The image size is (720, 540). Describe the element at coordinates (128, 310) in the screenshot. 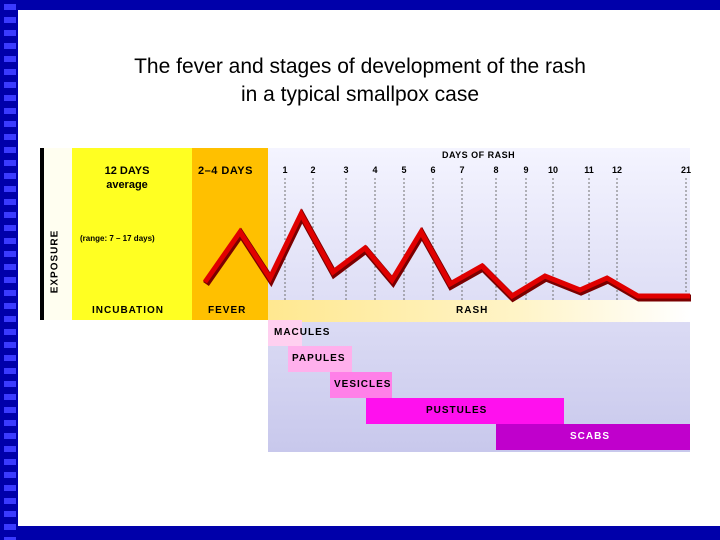

I see `incubation-label: INCUBATION` at that location.